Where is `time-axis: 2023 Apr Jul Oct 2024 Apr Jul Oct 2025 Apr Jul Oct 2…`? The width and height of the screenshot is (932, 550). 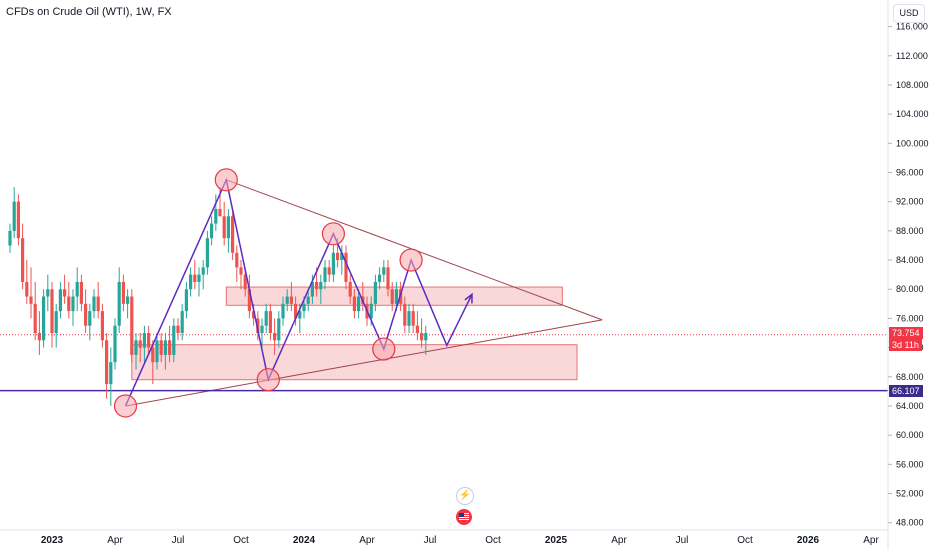 time-axis: 2023 Apr Jul Oct 2024 Apr Jul Oct 2025 Apr Jul Oct 2… is located at coordinates (444, 537).